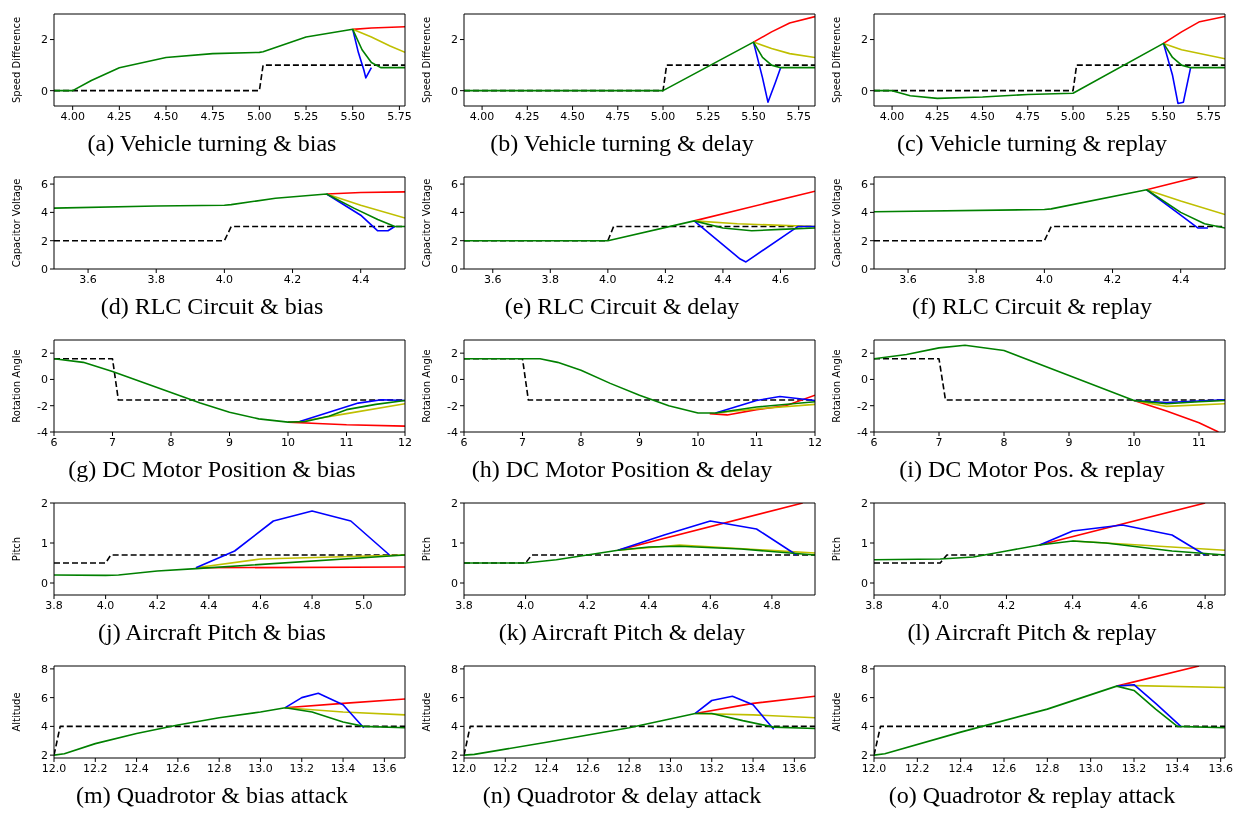 The width and height of the screenshot is (1237, 826). What do you see at coordinates (1177, 768) in the screenshot?
I see `x-tick-label: 13.4` at bounding box center [1177, 768].